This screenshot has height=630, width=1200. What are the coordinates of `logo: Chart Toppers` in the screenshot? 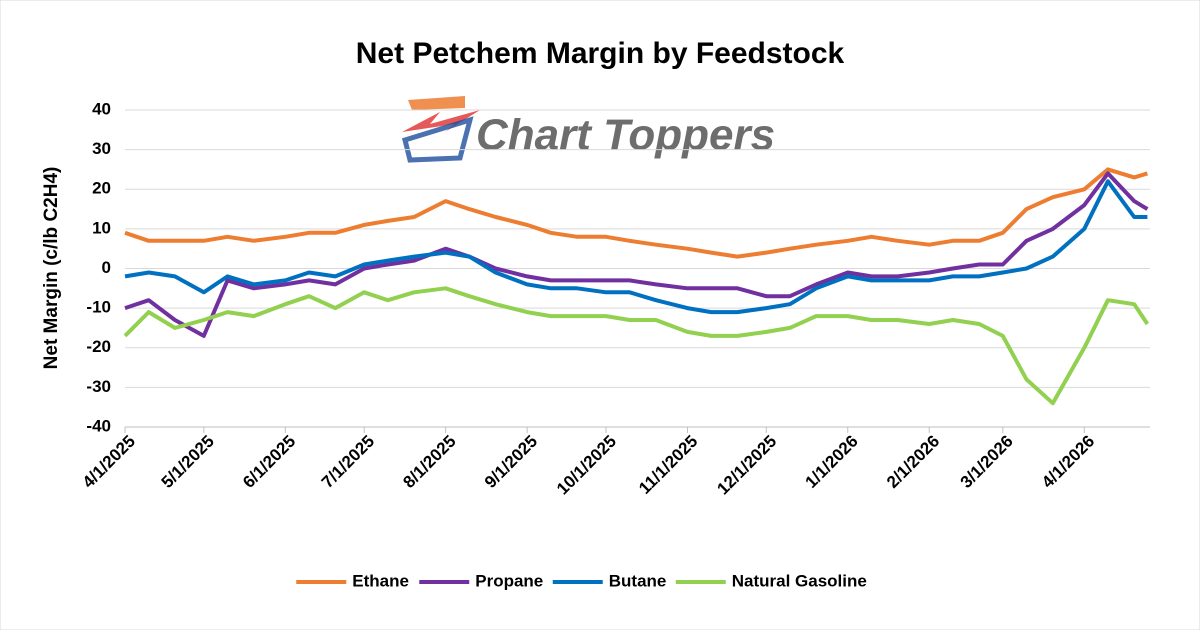 It's located at (588, 129).